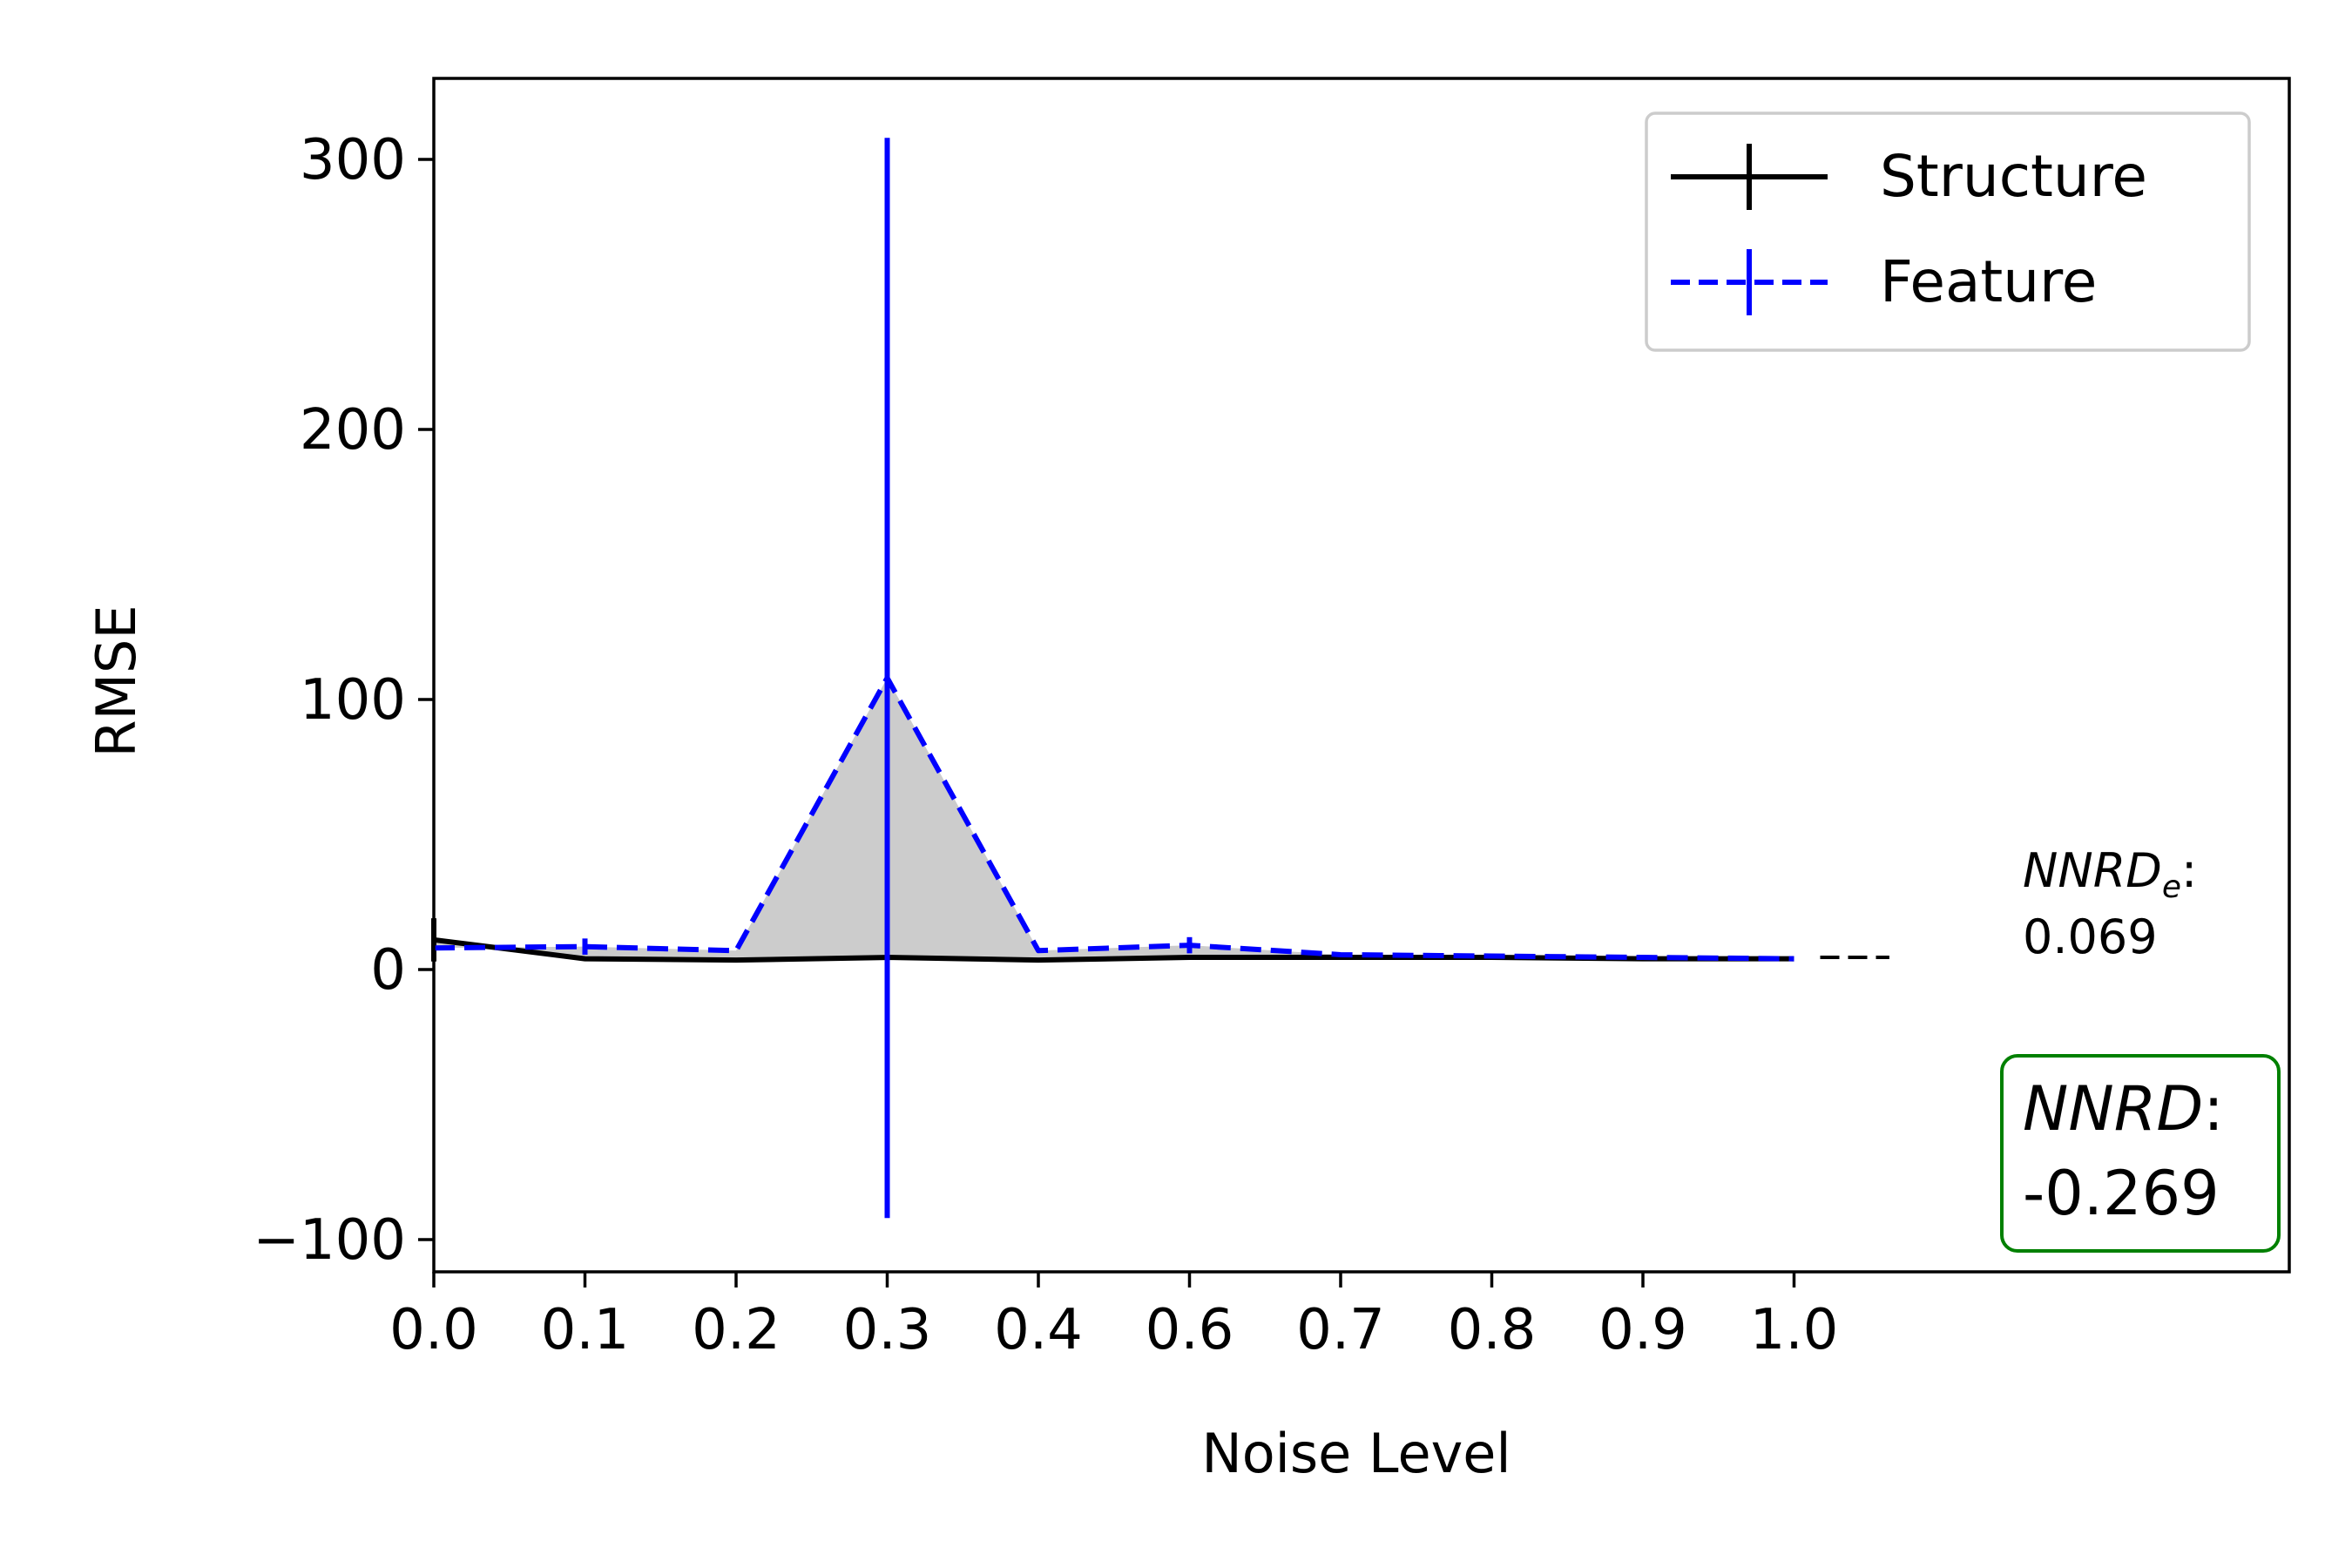 The height and width of the screenshot is (1568, 2352). What do you see at coordinates (1794, 1330) in the screenshot?
I see `x-tick-label: 1.0` at bounding box center [1794, 1330].